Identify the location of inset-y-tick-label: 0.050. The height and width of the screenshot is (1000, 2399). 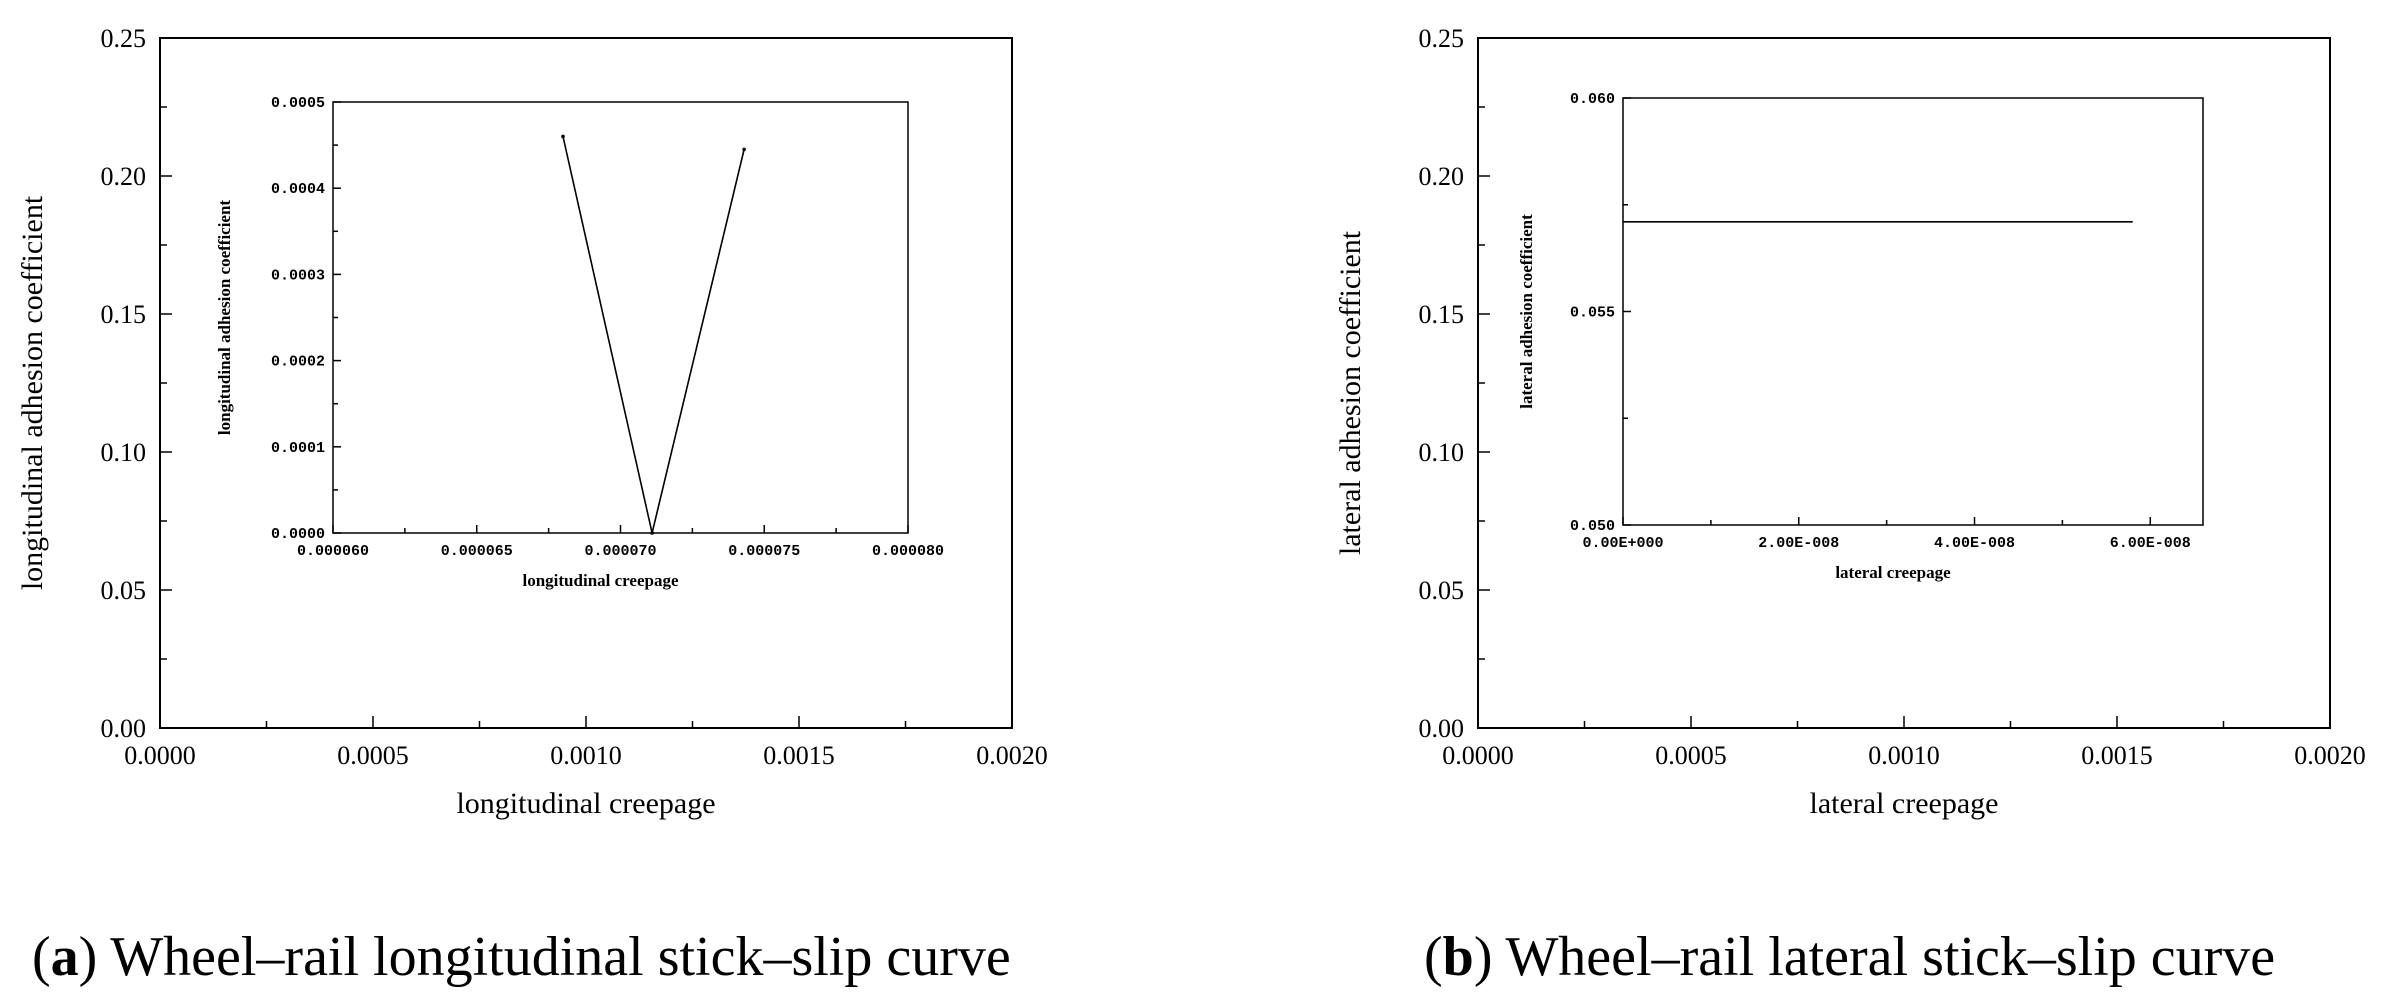
(1592, 526).